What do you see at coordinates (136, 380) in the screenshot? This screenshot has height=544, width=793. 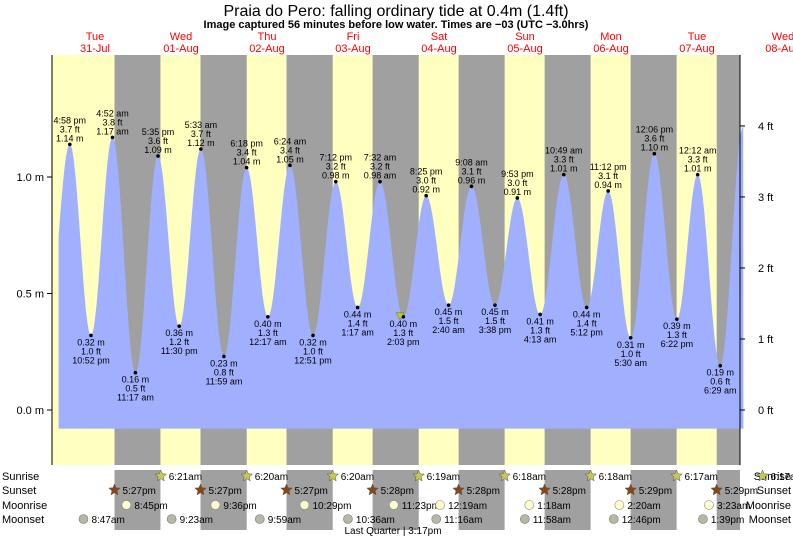 I see `low-tide-height-m: 0.16 m` at bounding box center [136, 380].